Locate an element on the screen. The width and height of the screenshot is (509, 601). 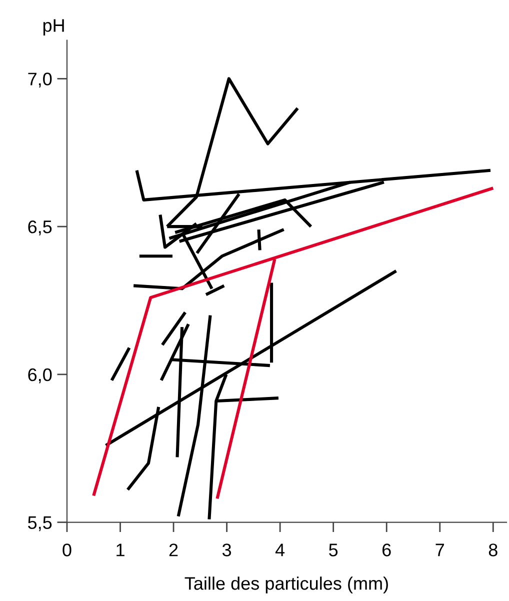
x-tick-label: 7 is located at coordinates (440, 550).